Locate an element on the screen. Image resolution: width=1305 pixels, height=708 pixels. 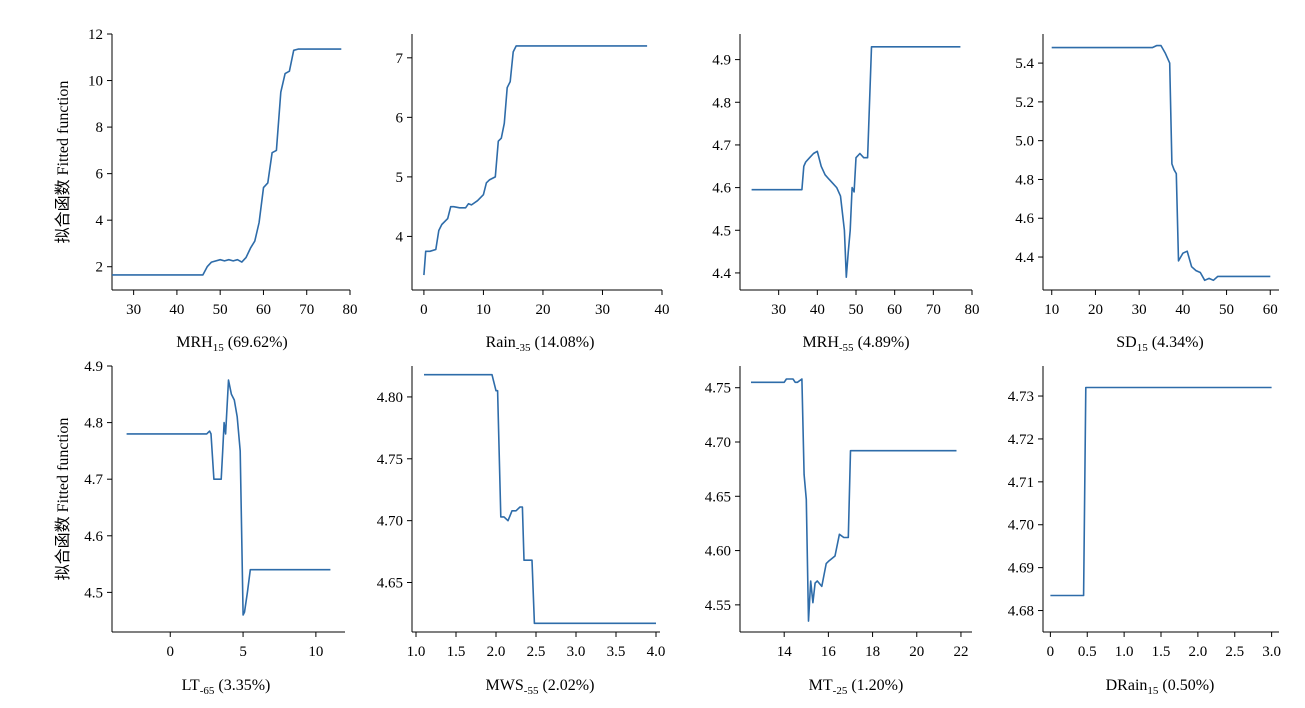
y-tick-label: 2 is located at coordinates (100, 268).